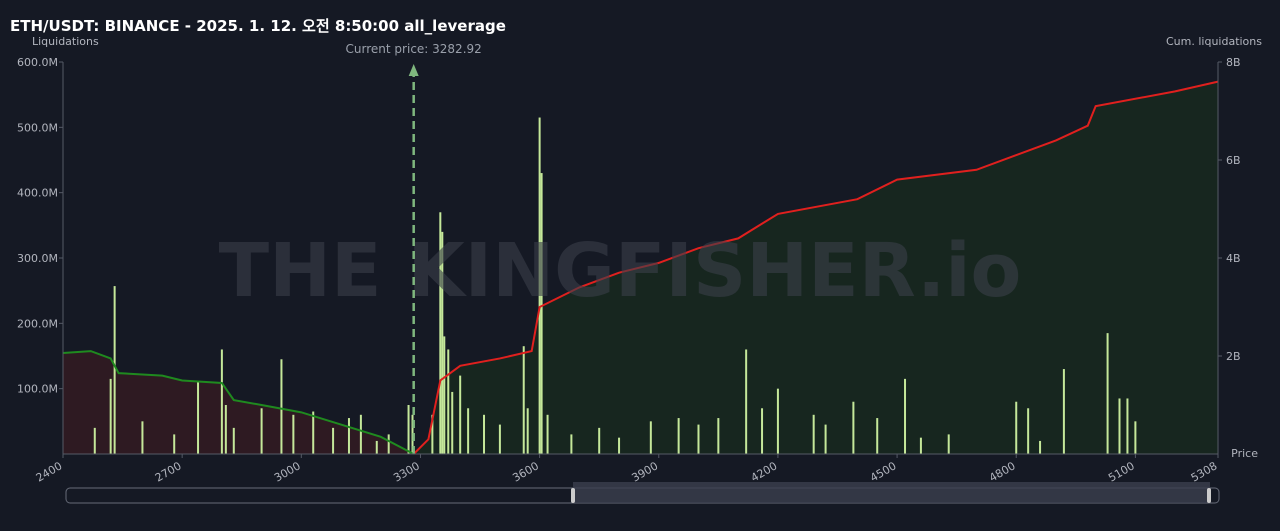 Image resolution: width=1280 pixels, height=531 pixels. I want to click on x-tick-label: 5308, so click(1204, 471).